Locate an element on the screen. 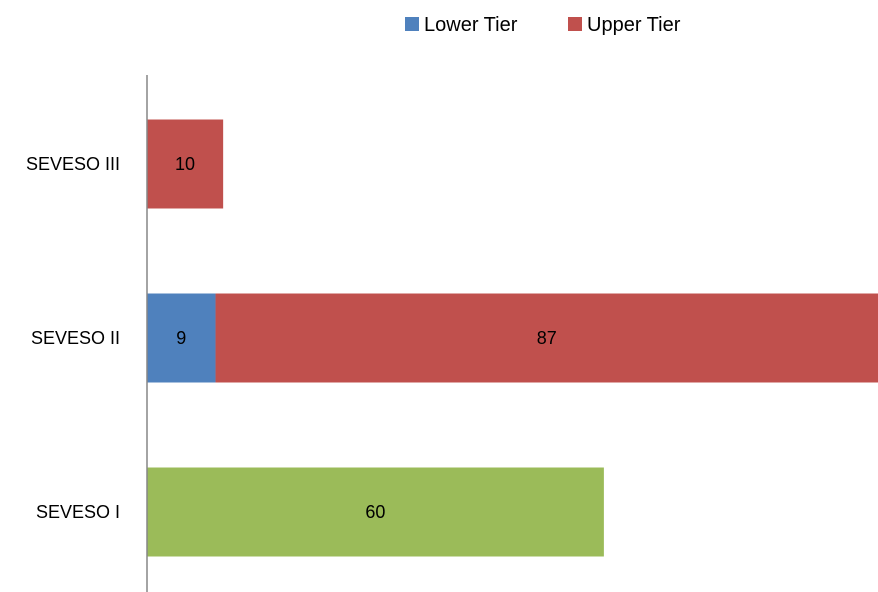 This screenshot has height=592, width=878. legend: Lower Tier Upper Tier is located at coordinates (543, 25).